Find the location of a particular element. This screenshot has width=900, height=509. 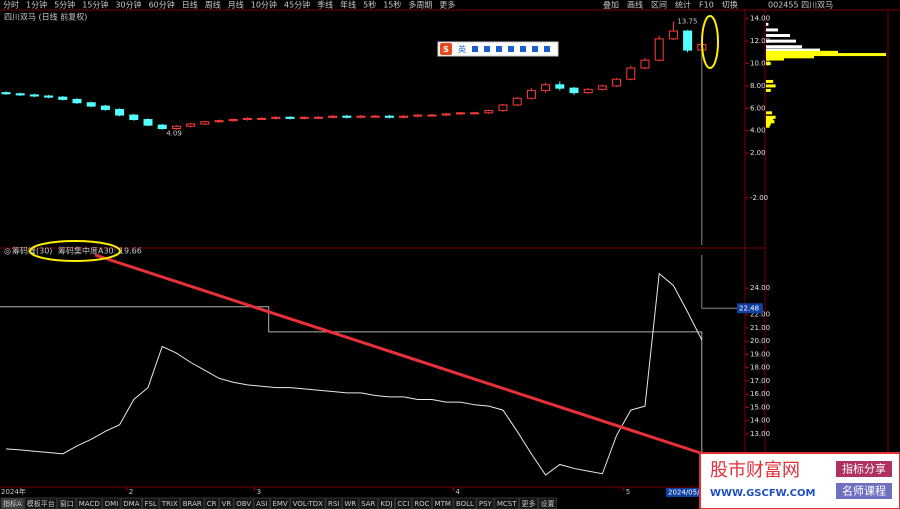

toolbar-tab: 月线 is located at coordinates (236, 5).